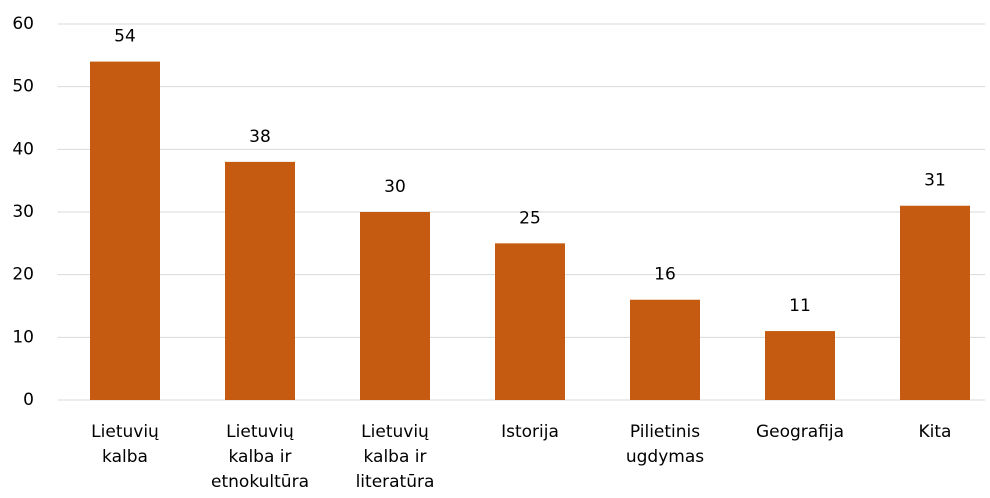 This screenshot has height=498, width=990. What do you see at coordinates (125, 37) in the screenshot?
I see `data-label: 54` at bounding box center [125, 37].